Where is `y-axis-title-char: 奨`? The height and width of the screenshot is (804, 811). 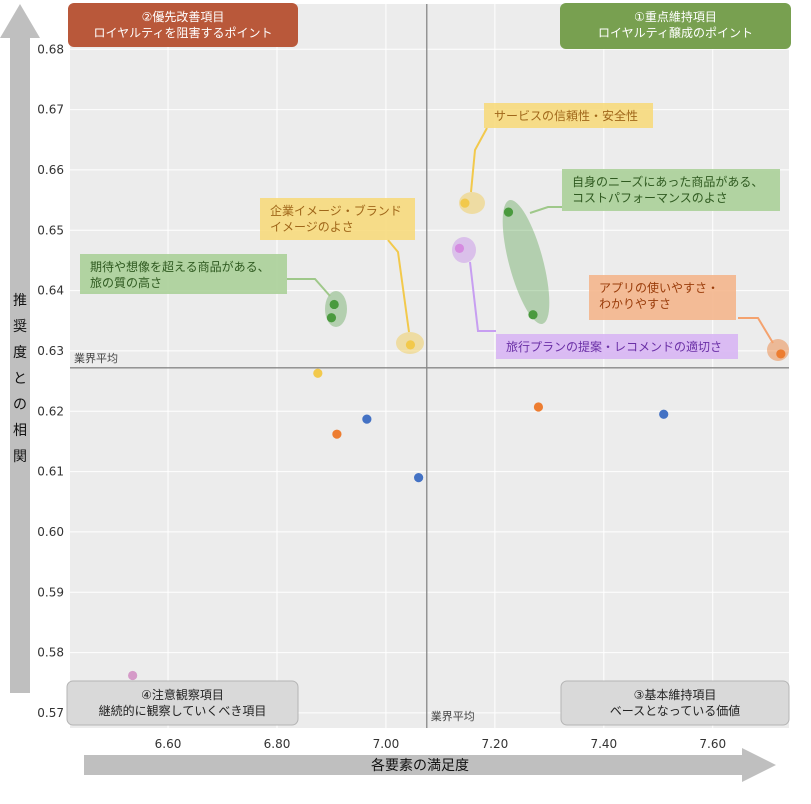
y-axis-title-char: 奨 is located at coordinates (20, 327).